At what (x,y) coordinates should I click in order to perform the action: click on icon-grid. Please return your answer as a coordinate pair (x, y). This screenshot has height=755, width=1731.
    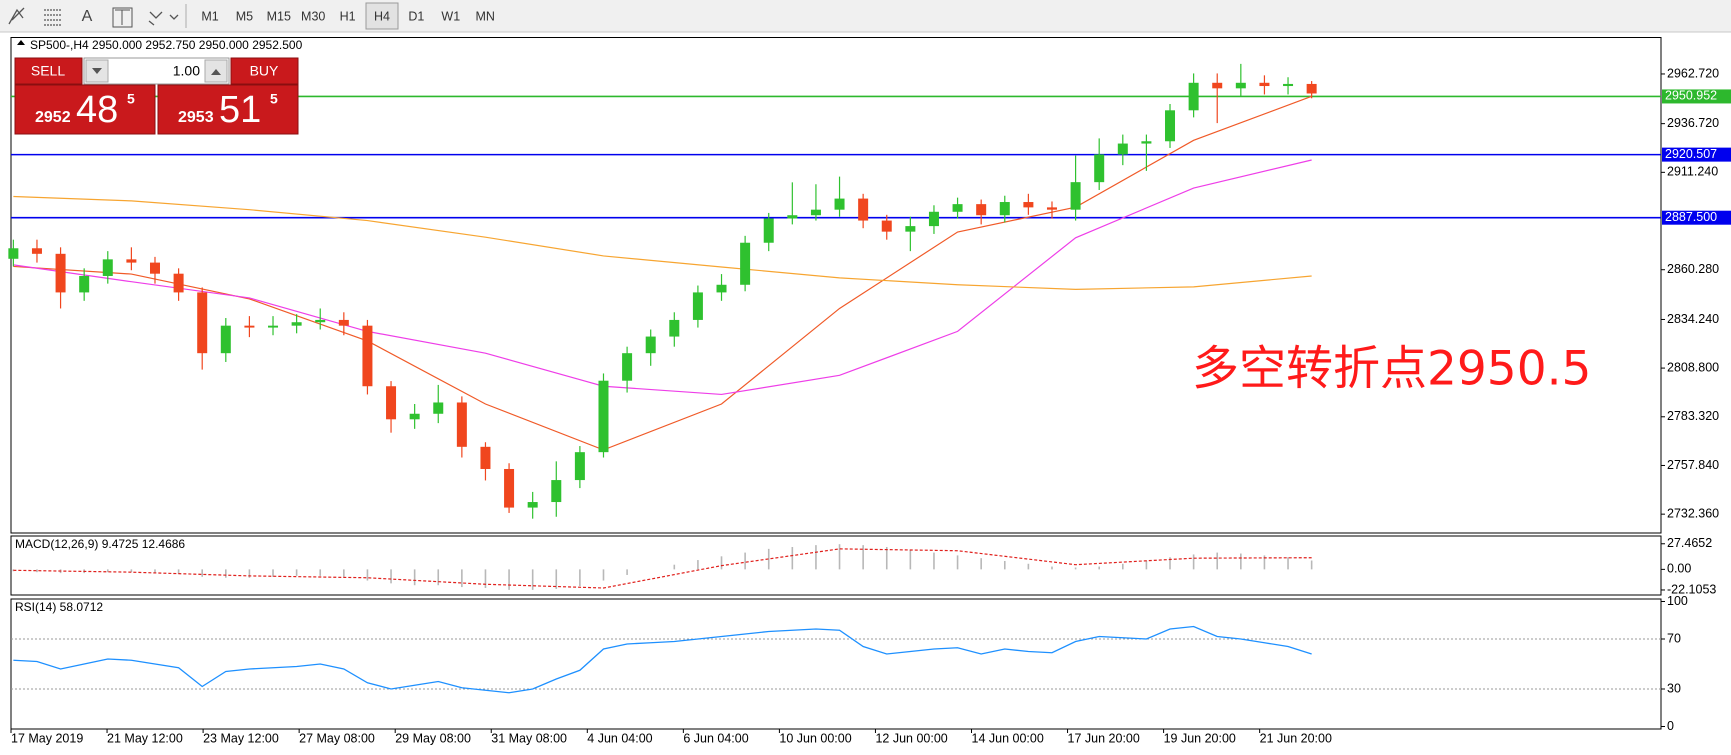
    Looking at the image, I should click on (53, 17).